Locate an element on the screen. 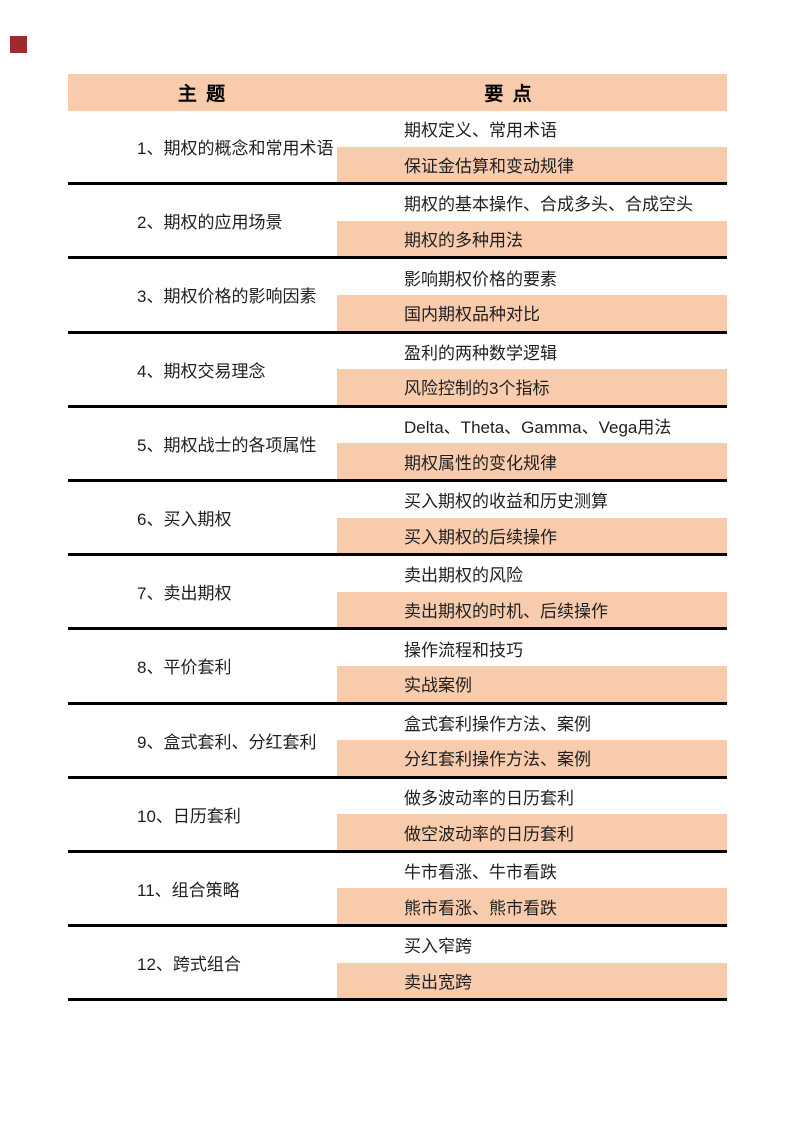 This screenshot has height=1122, width=793. point-label: 做空波动率的日历套利 is located at coordinates (489, 834).